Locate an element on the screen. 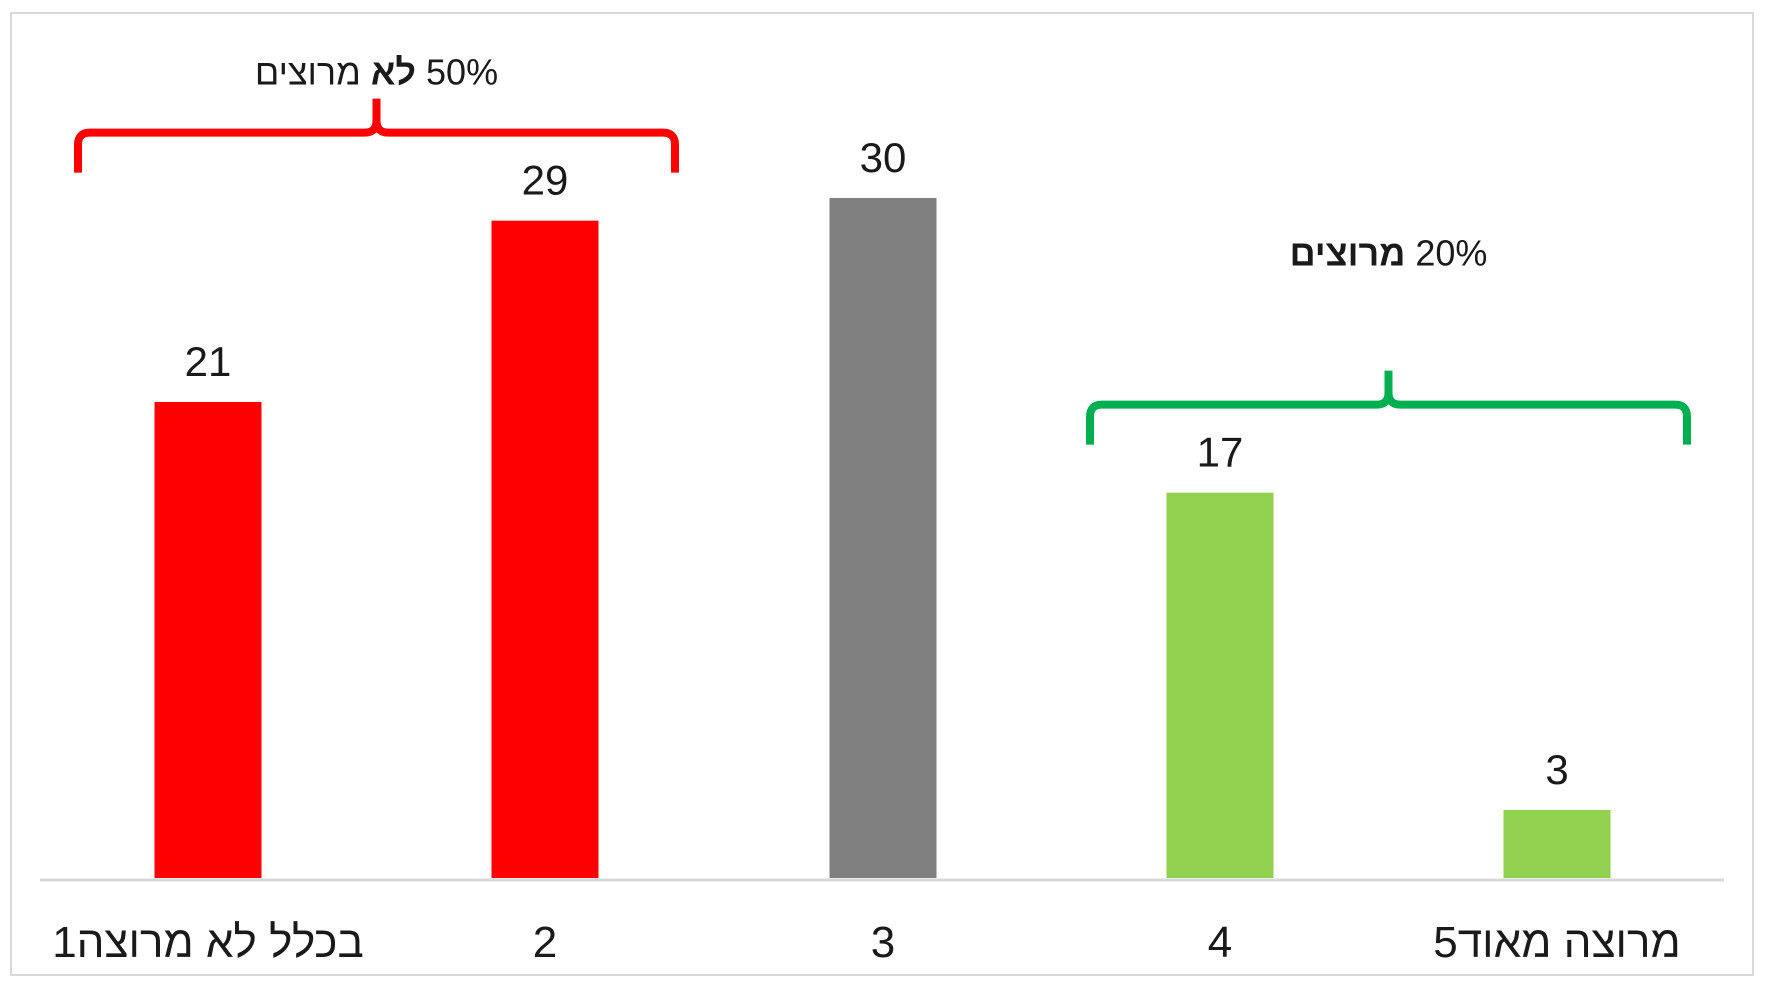 The height and width of the screenshot is (988, 1766). brace-not-satisfied is located at coordinates (376, 135).